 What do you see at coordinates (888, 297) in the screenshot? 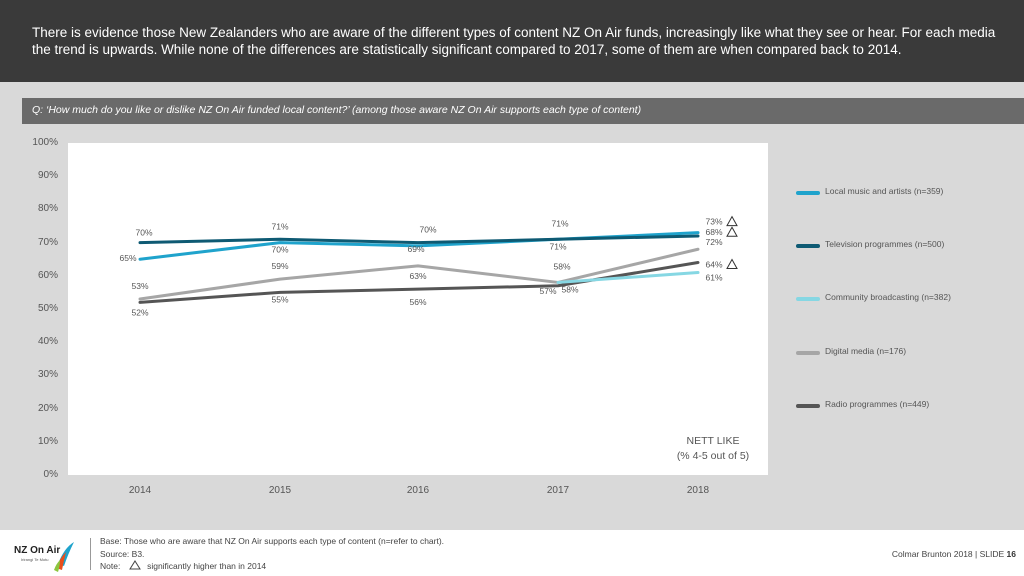
I see `legend-label-community: Community broadcasting (n=382)` at bounding box center [888, 297].